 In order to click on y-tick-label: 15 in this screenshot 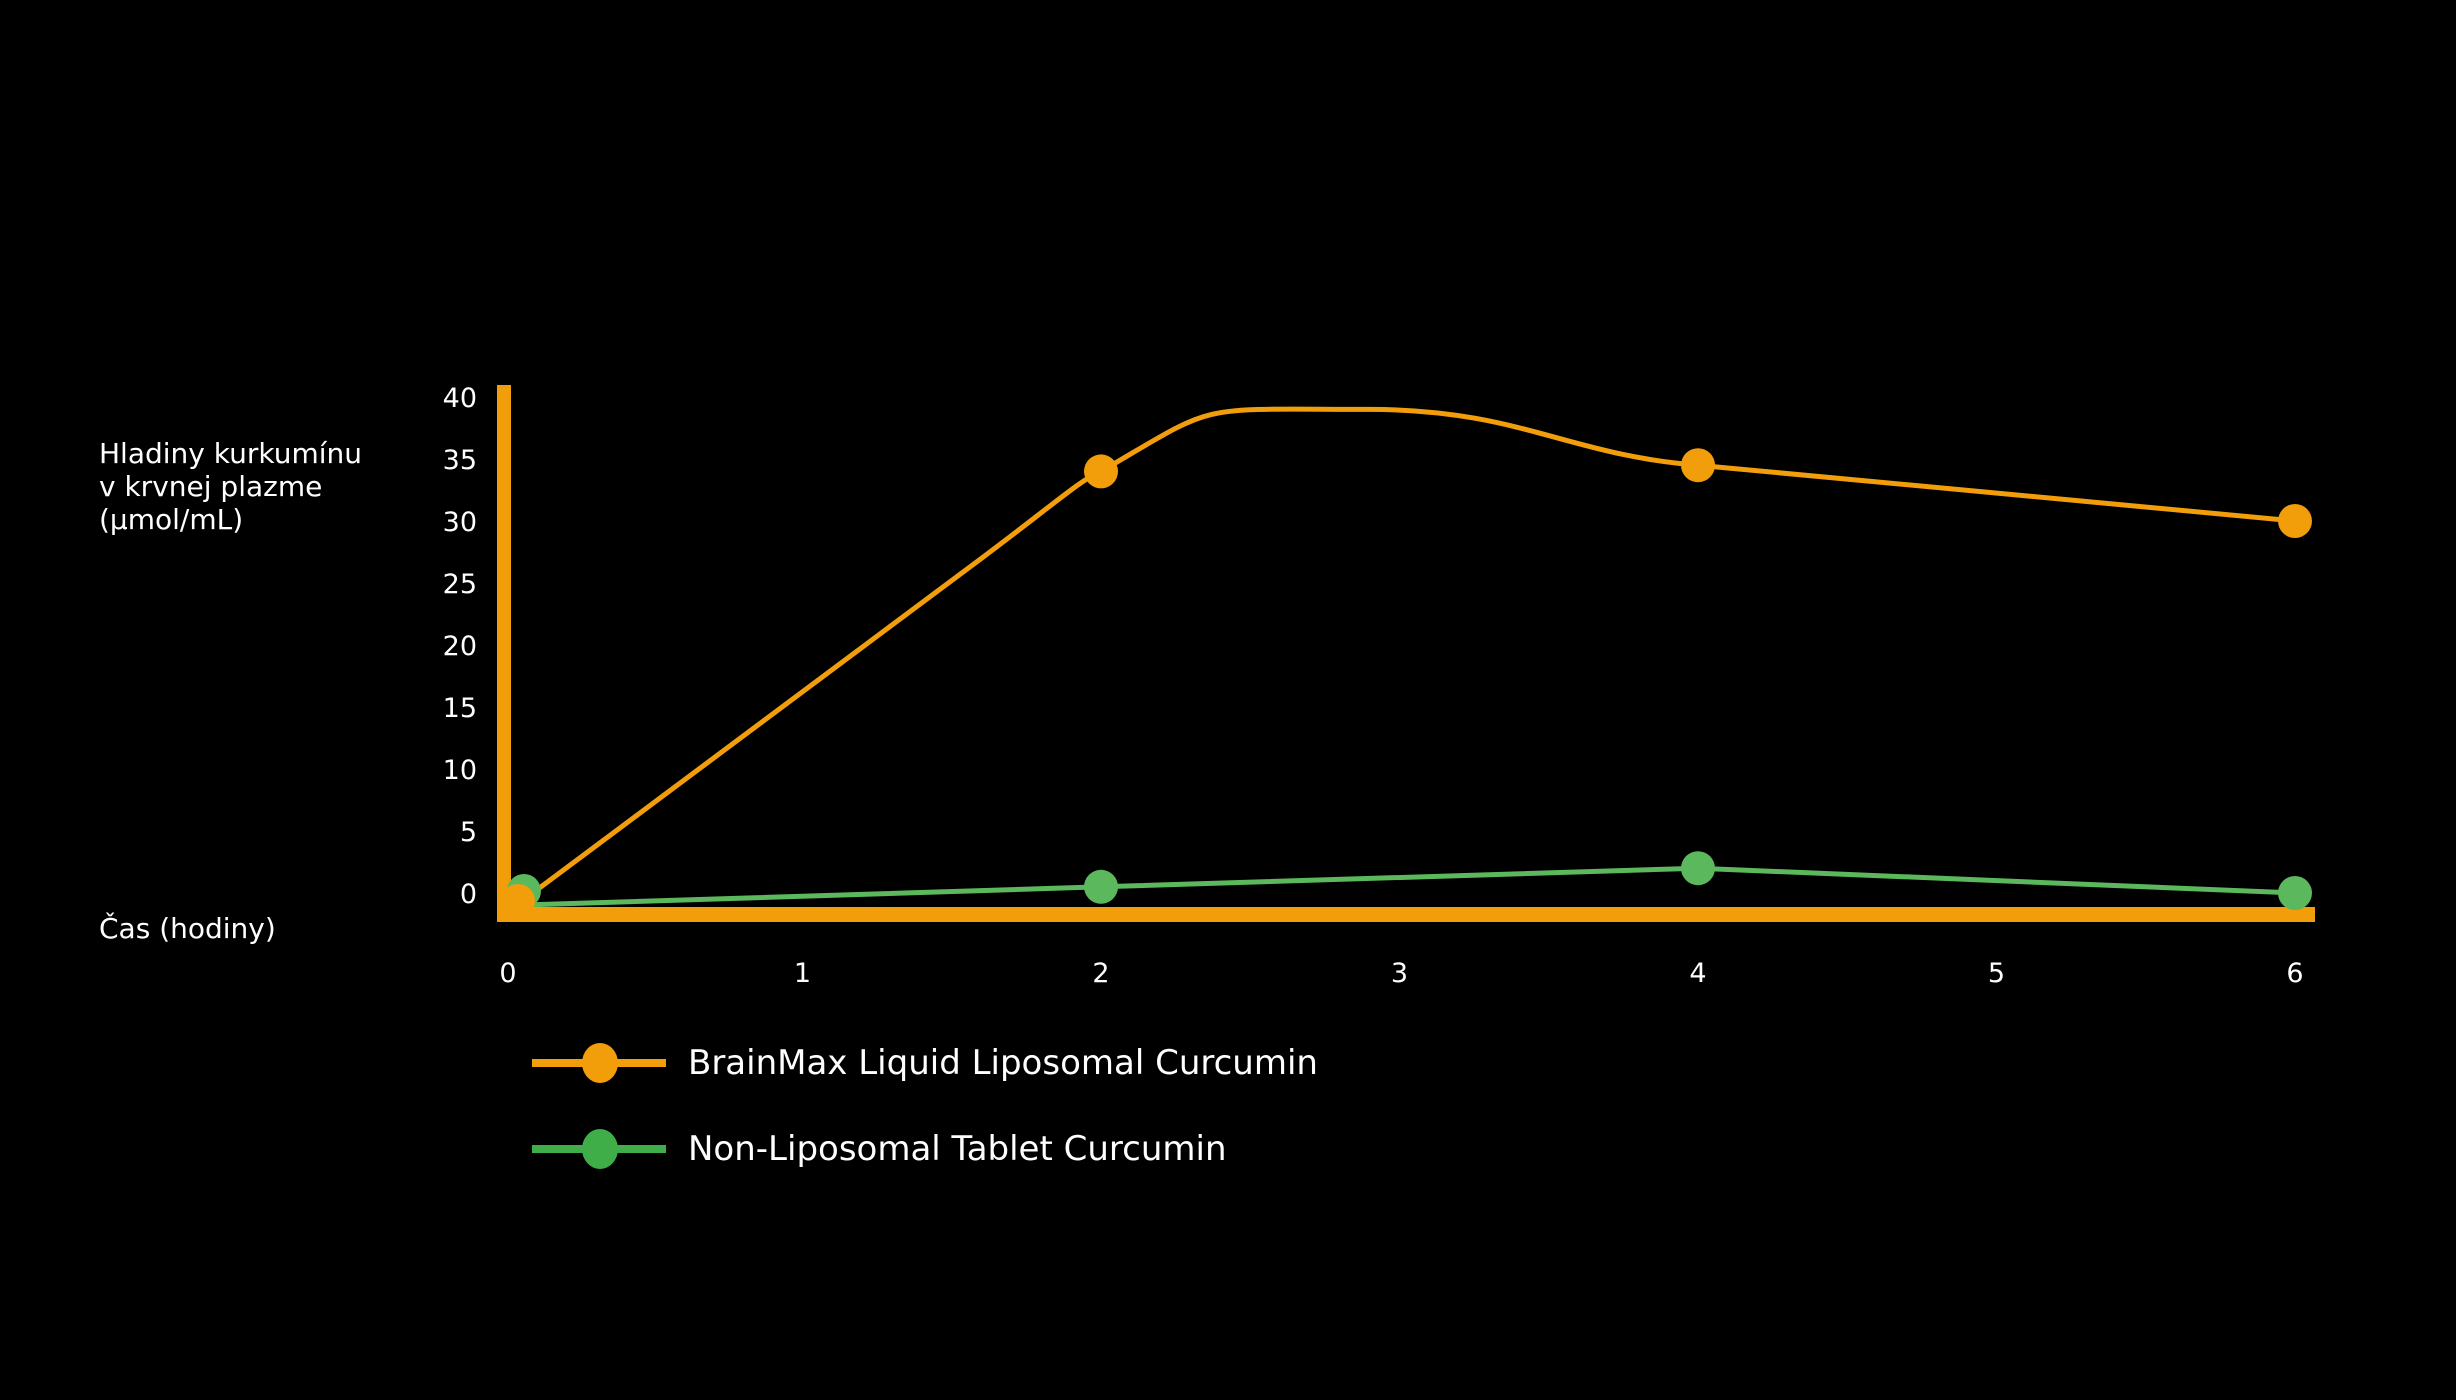, I will do `click(460, 708)`.